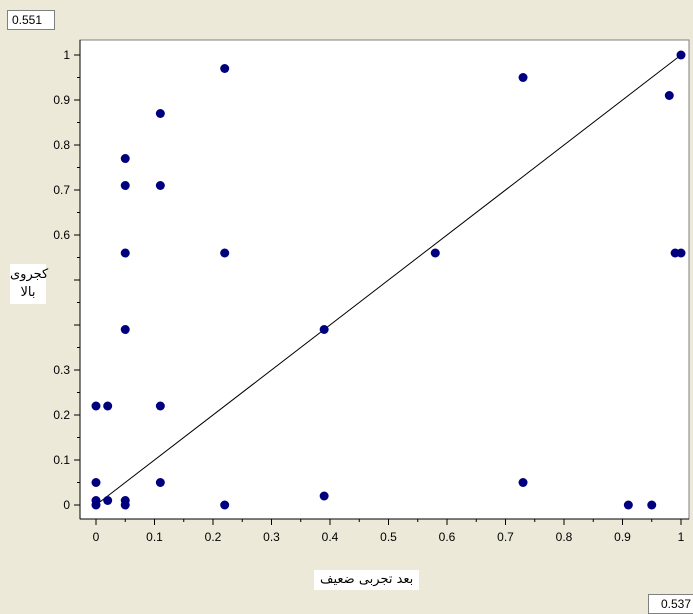 This screenshot has width=693, height=614. What do you see at coordinates (213, 537) in the screenshot?
I see `x-tick-label: 0.2` at bounding box center [213, 537].